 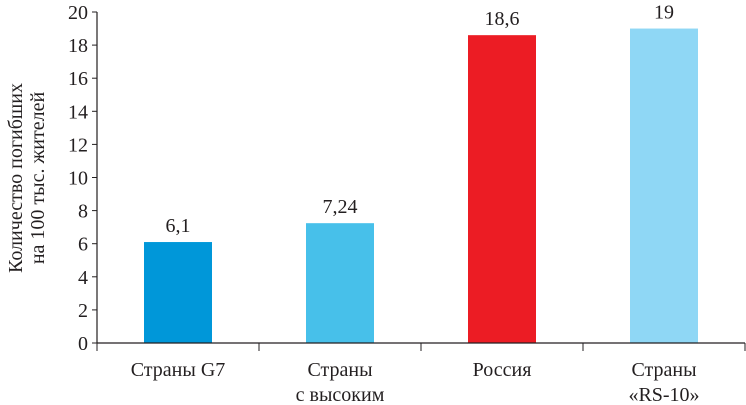 I want to click on y-tick-label: 16, so click(x=78, y=79).